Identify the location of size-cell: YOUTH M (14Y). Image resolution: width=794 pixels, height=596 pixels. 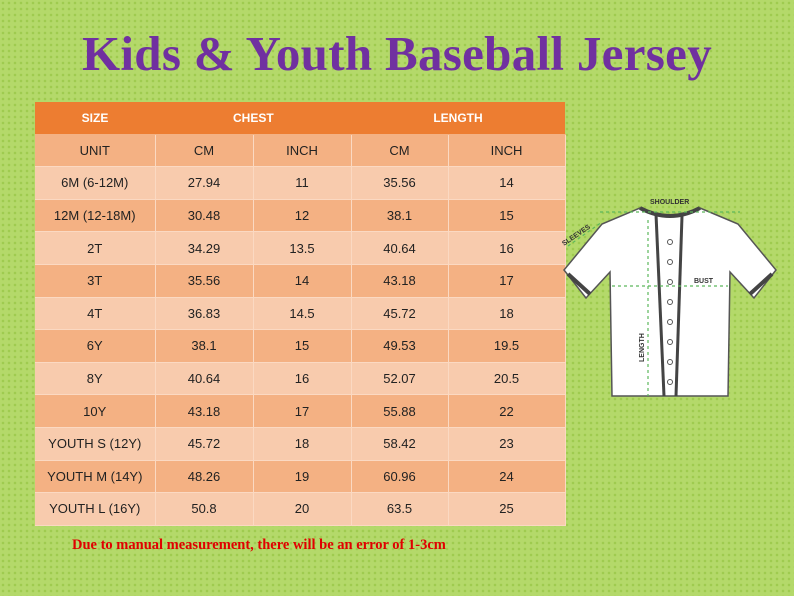
(95, 477).